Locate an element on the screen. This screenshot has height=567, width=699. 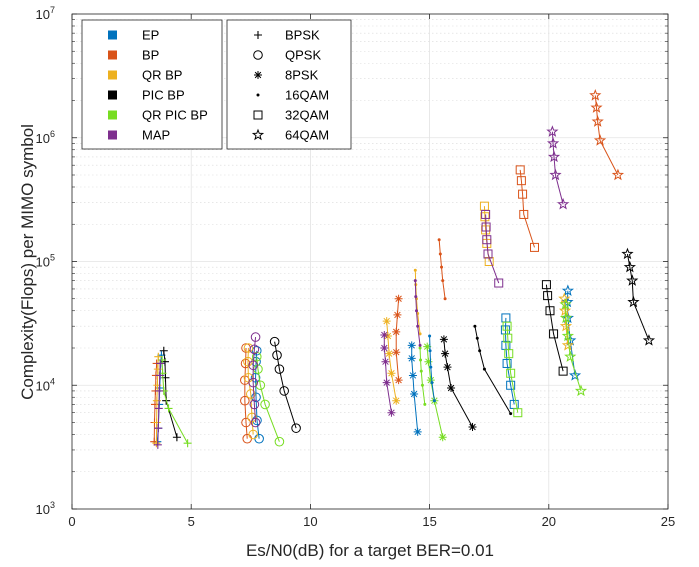
series-qr-bp-8psk is located at coordinates (391, 361).